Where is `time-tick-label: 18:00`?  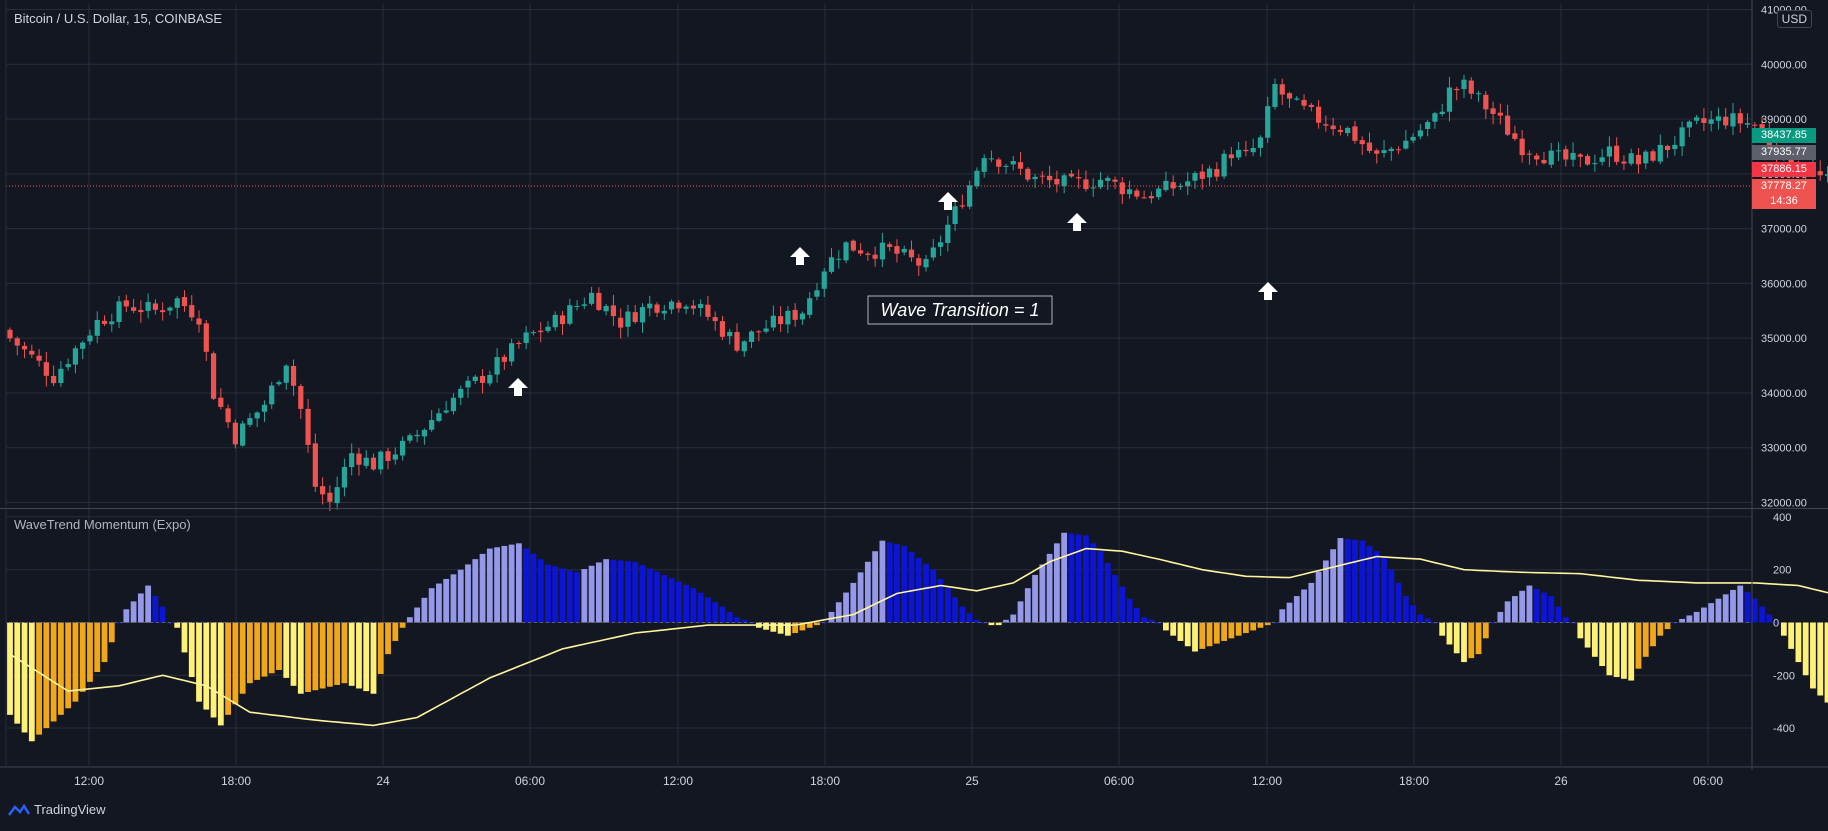 time-tick-label: 18:00 is located at coordinates (236, 781).